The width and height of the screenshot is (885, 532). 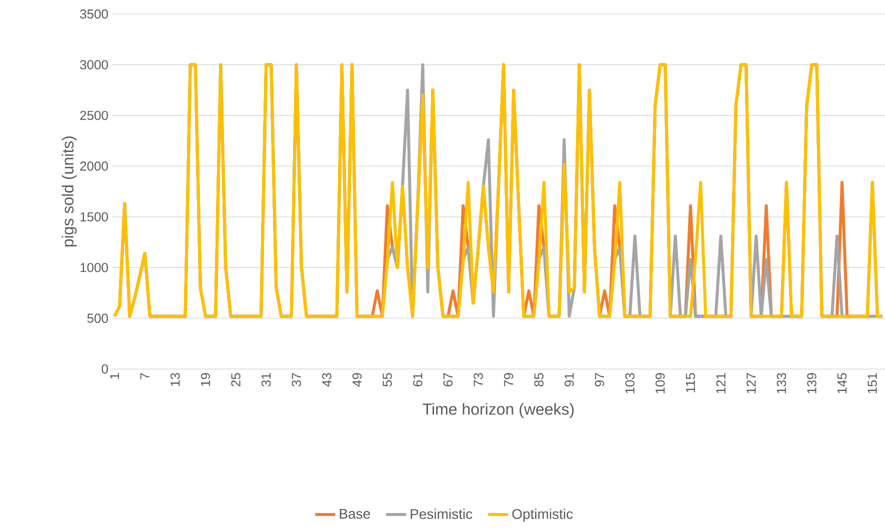 What do you see at coordinates (569, 379) in the screenshot?
I see `x-tick-label: 91` at bounding box center [569, 379].